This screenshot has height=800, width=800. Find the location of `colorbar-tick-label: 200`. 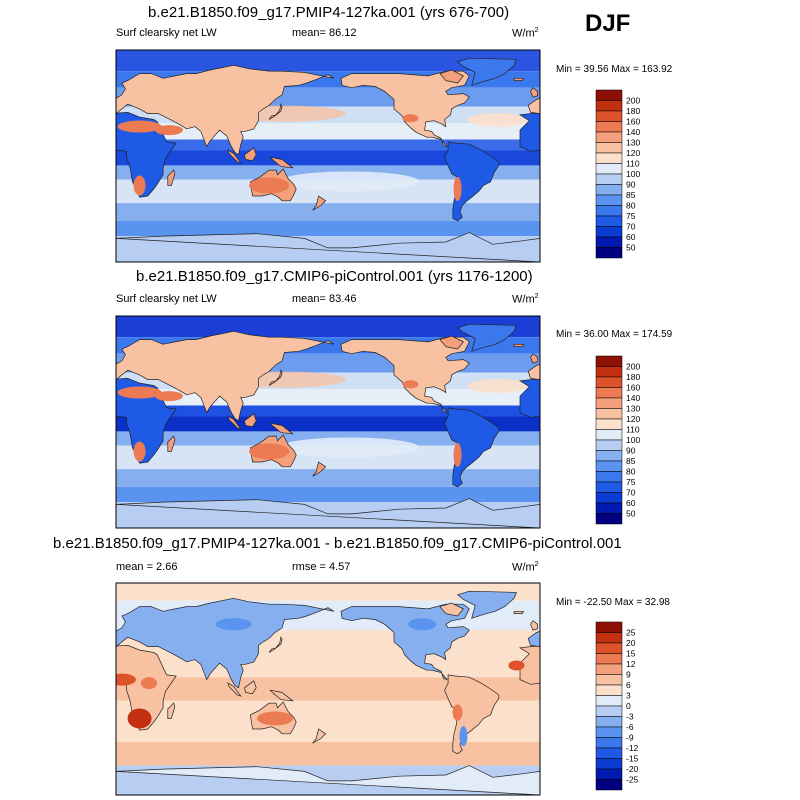

colorbar-tick-label: 200 is located at coordinates (633, 367).